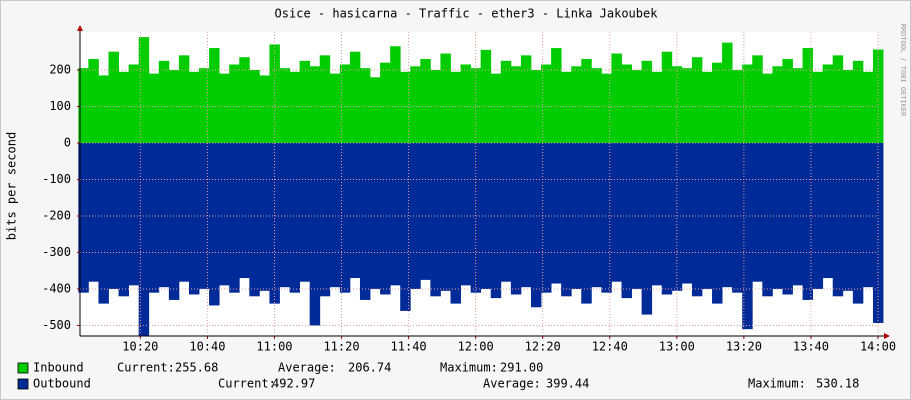 Image resolution: width=911 pixels, height=400 pixels. Describe the element at coordinates (12, 186) in the screenshot. I see `y-axis-label: bits per second` at that location.